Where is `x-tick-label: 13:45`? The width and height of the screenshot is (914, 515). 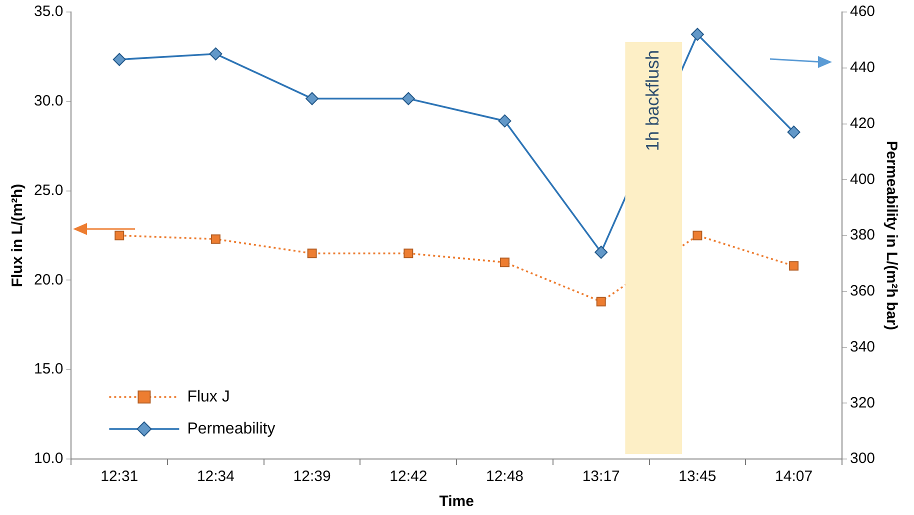 x-tick-label: 13:45 is located at coordinates (697, 477).